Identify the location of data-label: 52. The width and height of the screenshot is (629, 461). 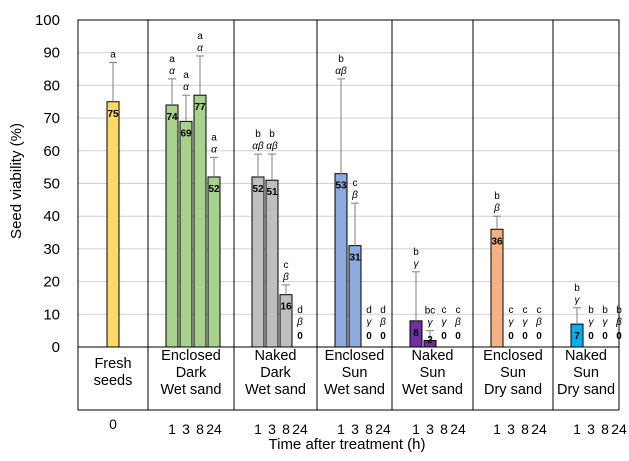
(214, 189).